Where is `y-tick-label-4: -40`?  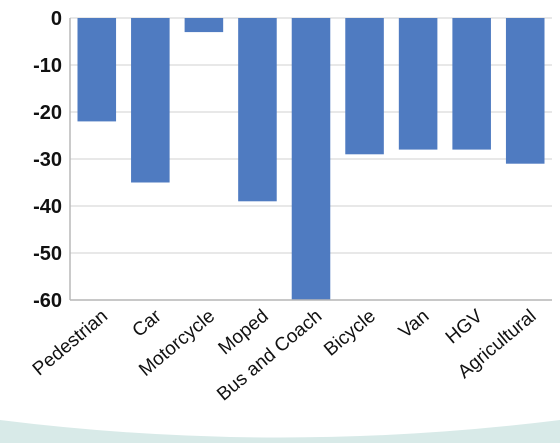 y-tick-label-4: -40 is located at coordinates (47, 207).